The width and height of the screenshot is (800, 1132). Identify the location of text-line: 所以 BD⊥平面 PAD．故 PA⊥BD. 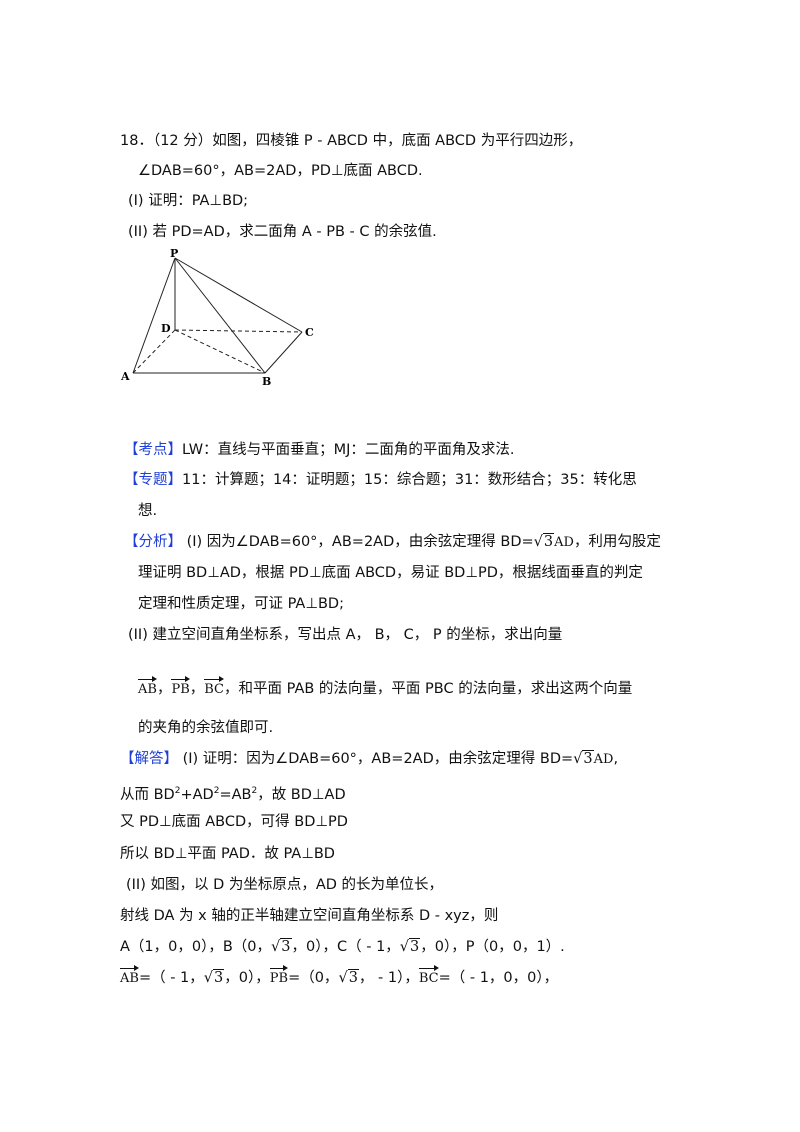
(227, 854).